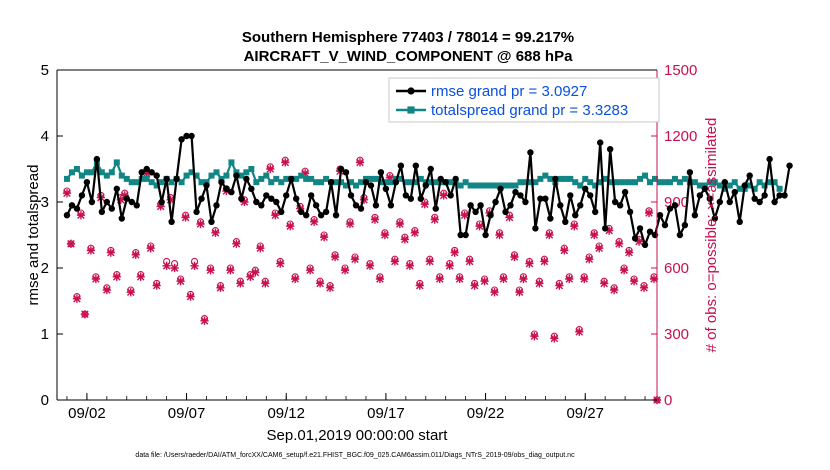  I want to click on legend-frame, so click(524, 100).